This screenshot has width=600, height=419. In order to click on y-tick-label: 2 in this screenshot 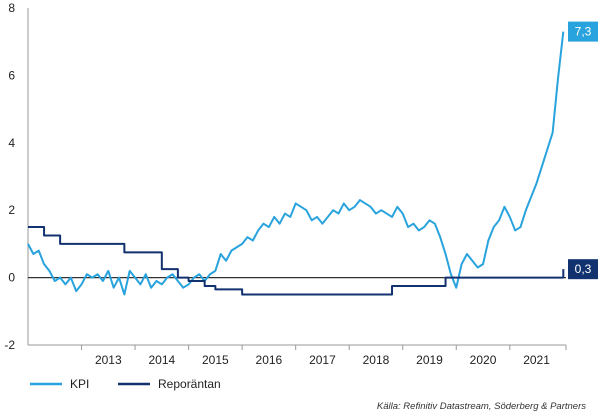, I will do `click(11, 210)`.